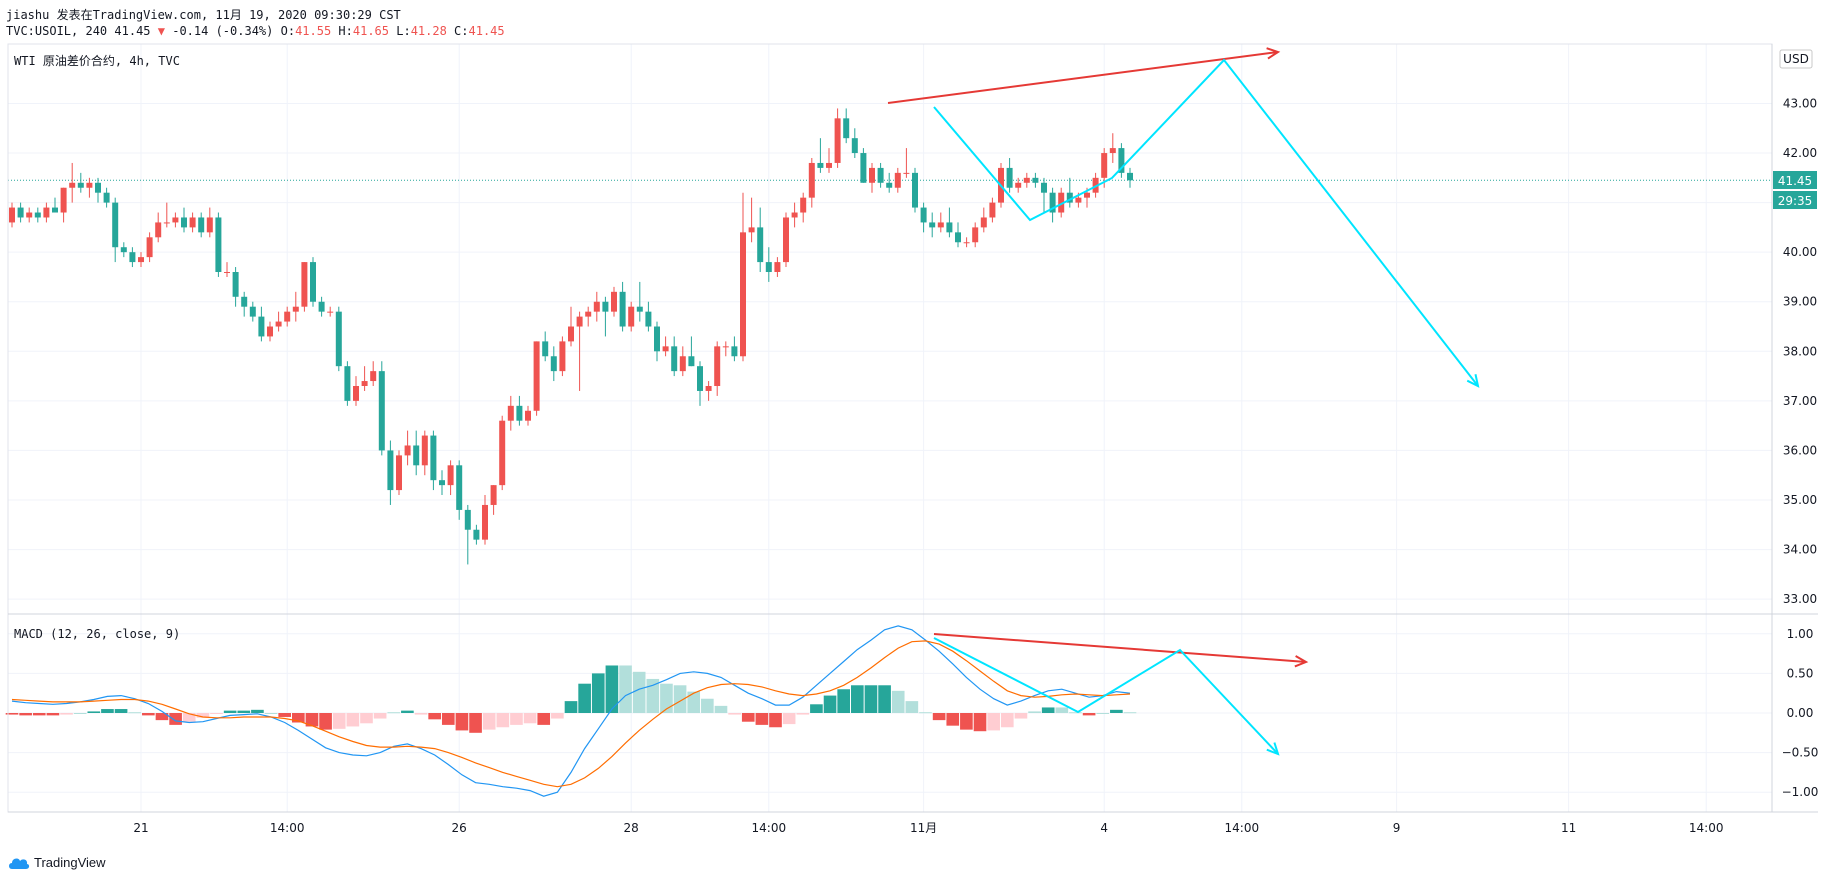 Image resolution: width=1828 pixels, height=883 pixels. Describe the element at coordinates (428, 31) in the screenshot. I see `low-value: 41.28` at that location.